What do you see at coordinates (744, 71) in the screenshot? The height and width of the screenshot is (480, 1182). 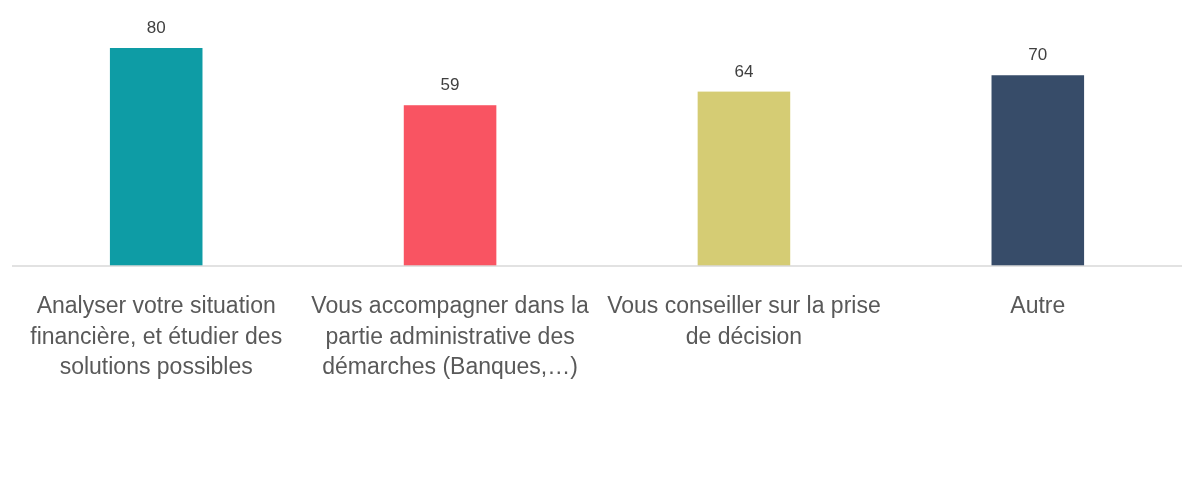 I see `data-label: 64` at bounding box center [744, 71].